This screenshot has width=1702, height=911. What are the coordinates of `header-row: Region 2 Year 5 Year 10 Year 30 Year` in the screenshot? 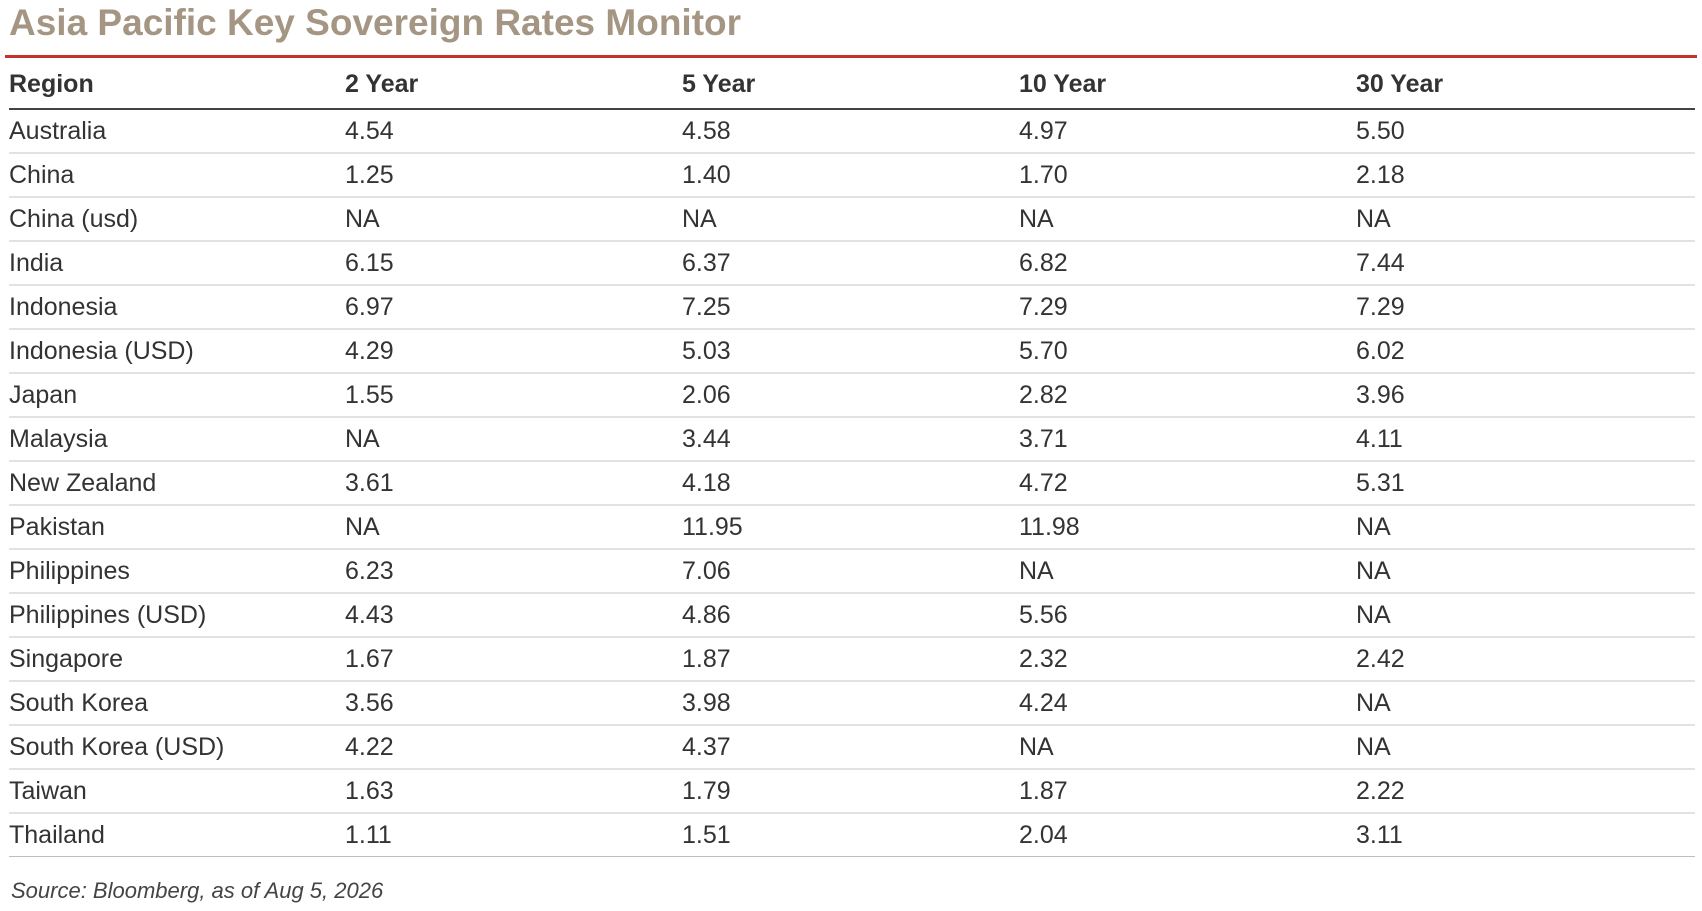 It's located at (852, 85).